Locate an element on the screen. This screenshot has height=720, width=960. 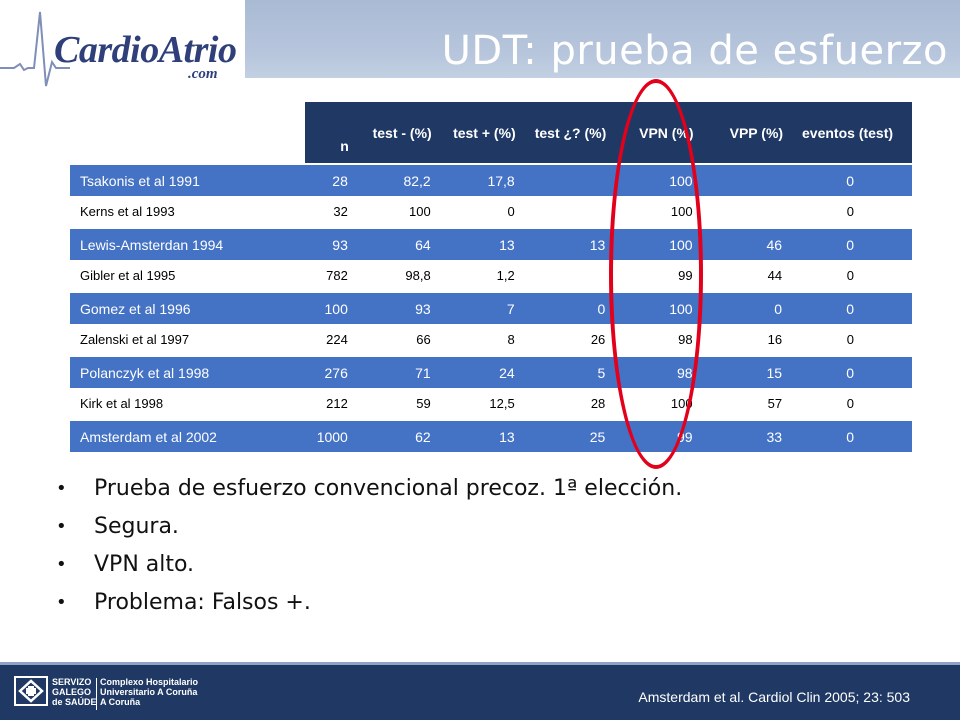
table-row: Polanczyk et al 1998 276 71 24 5 98 15 0 is located at coordinates (491, 371).